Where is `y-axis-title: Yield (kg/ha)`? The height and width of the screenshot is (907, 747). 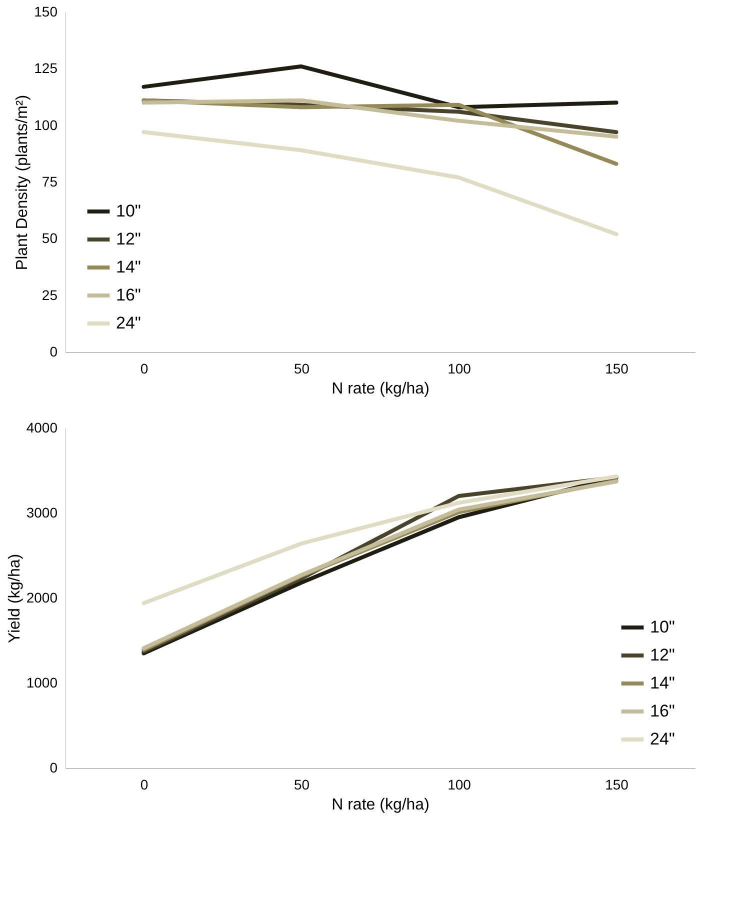 y-axis-title: Yield (kg/ha) is located at coordinates (15, 599).